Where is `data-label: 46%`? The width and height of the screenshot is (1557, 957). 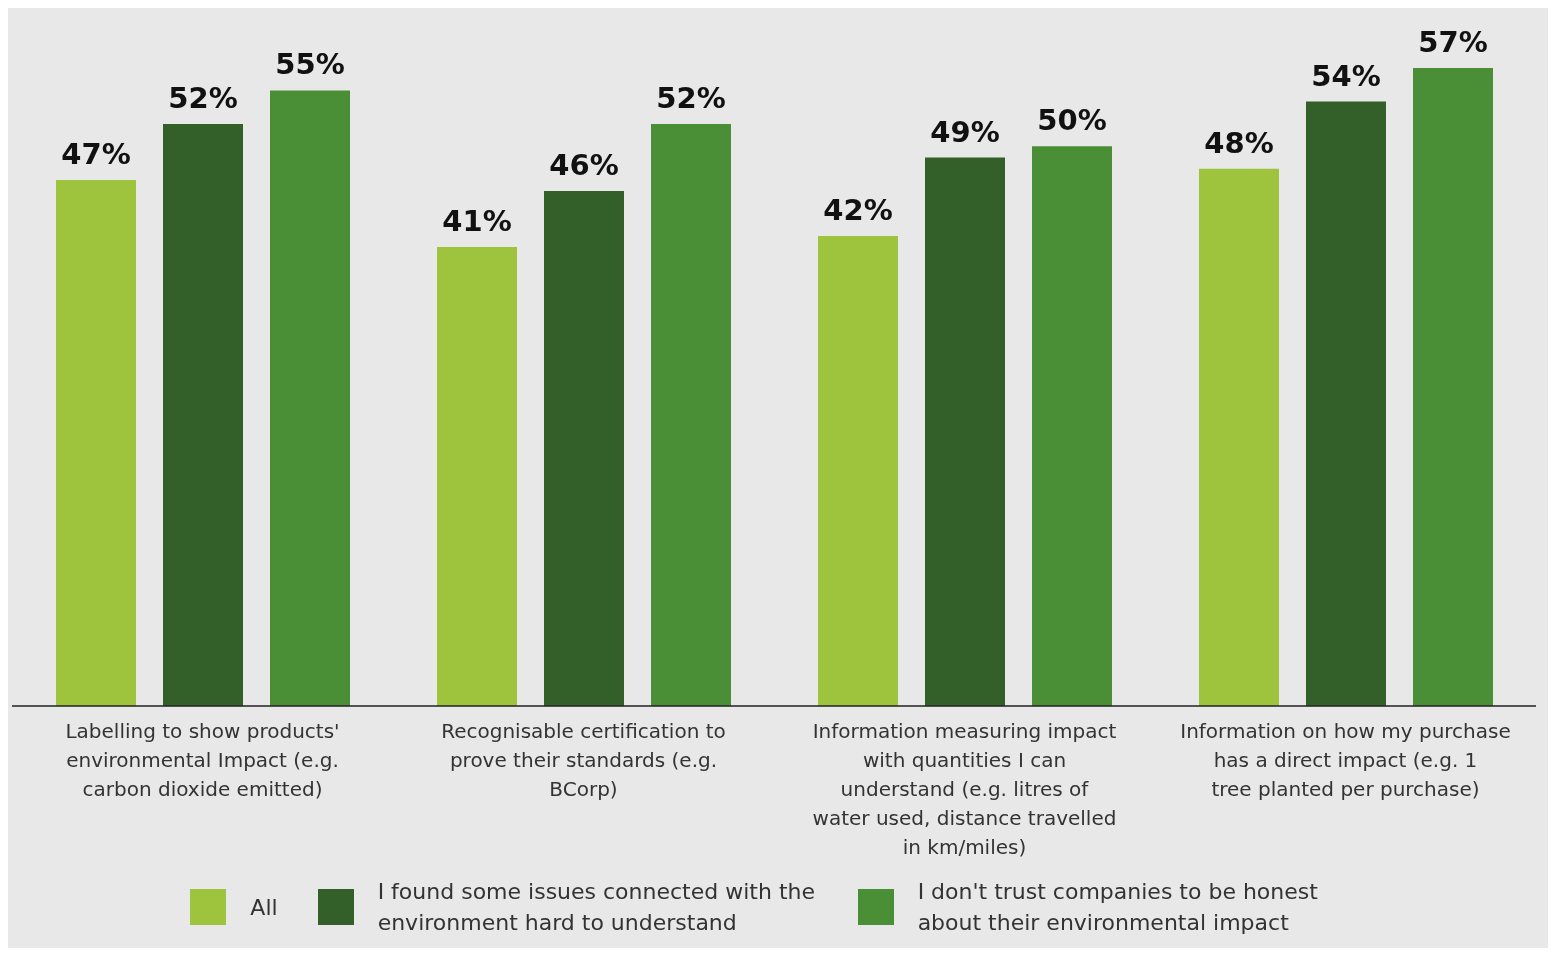
data-label: 46% is located at coordinates (584, 165).